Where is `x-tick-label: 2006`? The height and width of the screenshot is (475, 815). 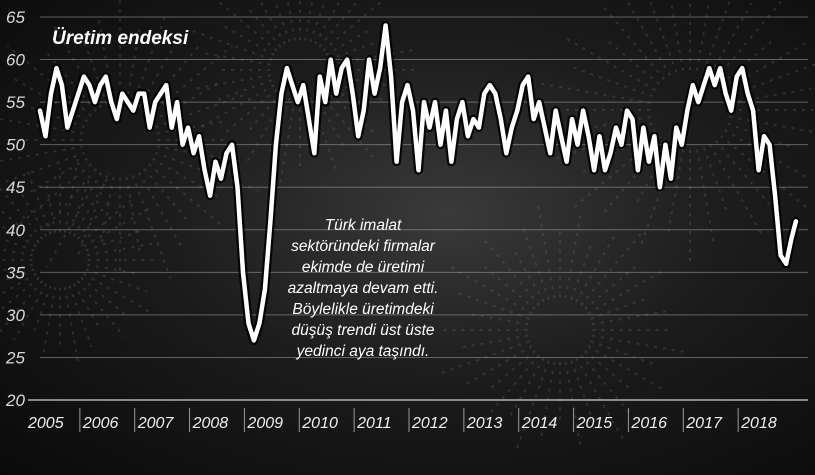 x-tick-label: 2006 is located at coordinates (100, 423).